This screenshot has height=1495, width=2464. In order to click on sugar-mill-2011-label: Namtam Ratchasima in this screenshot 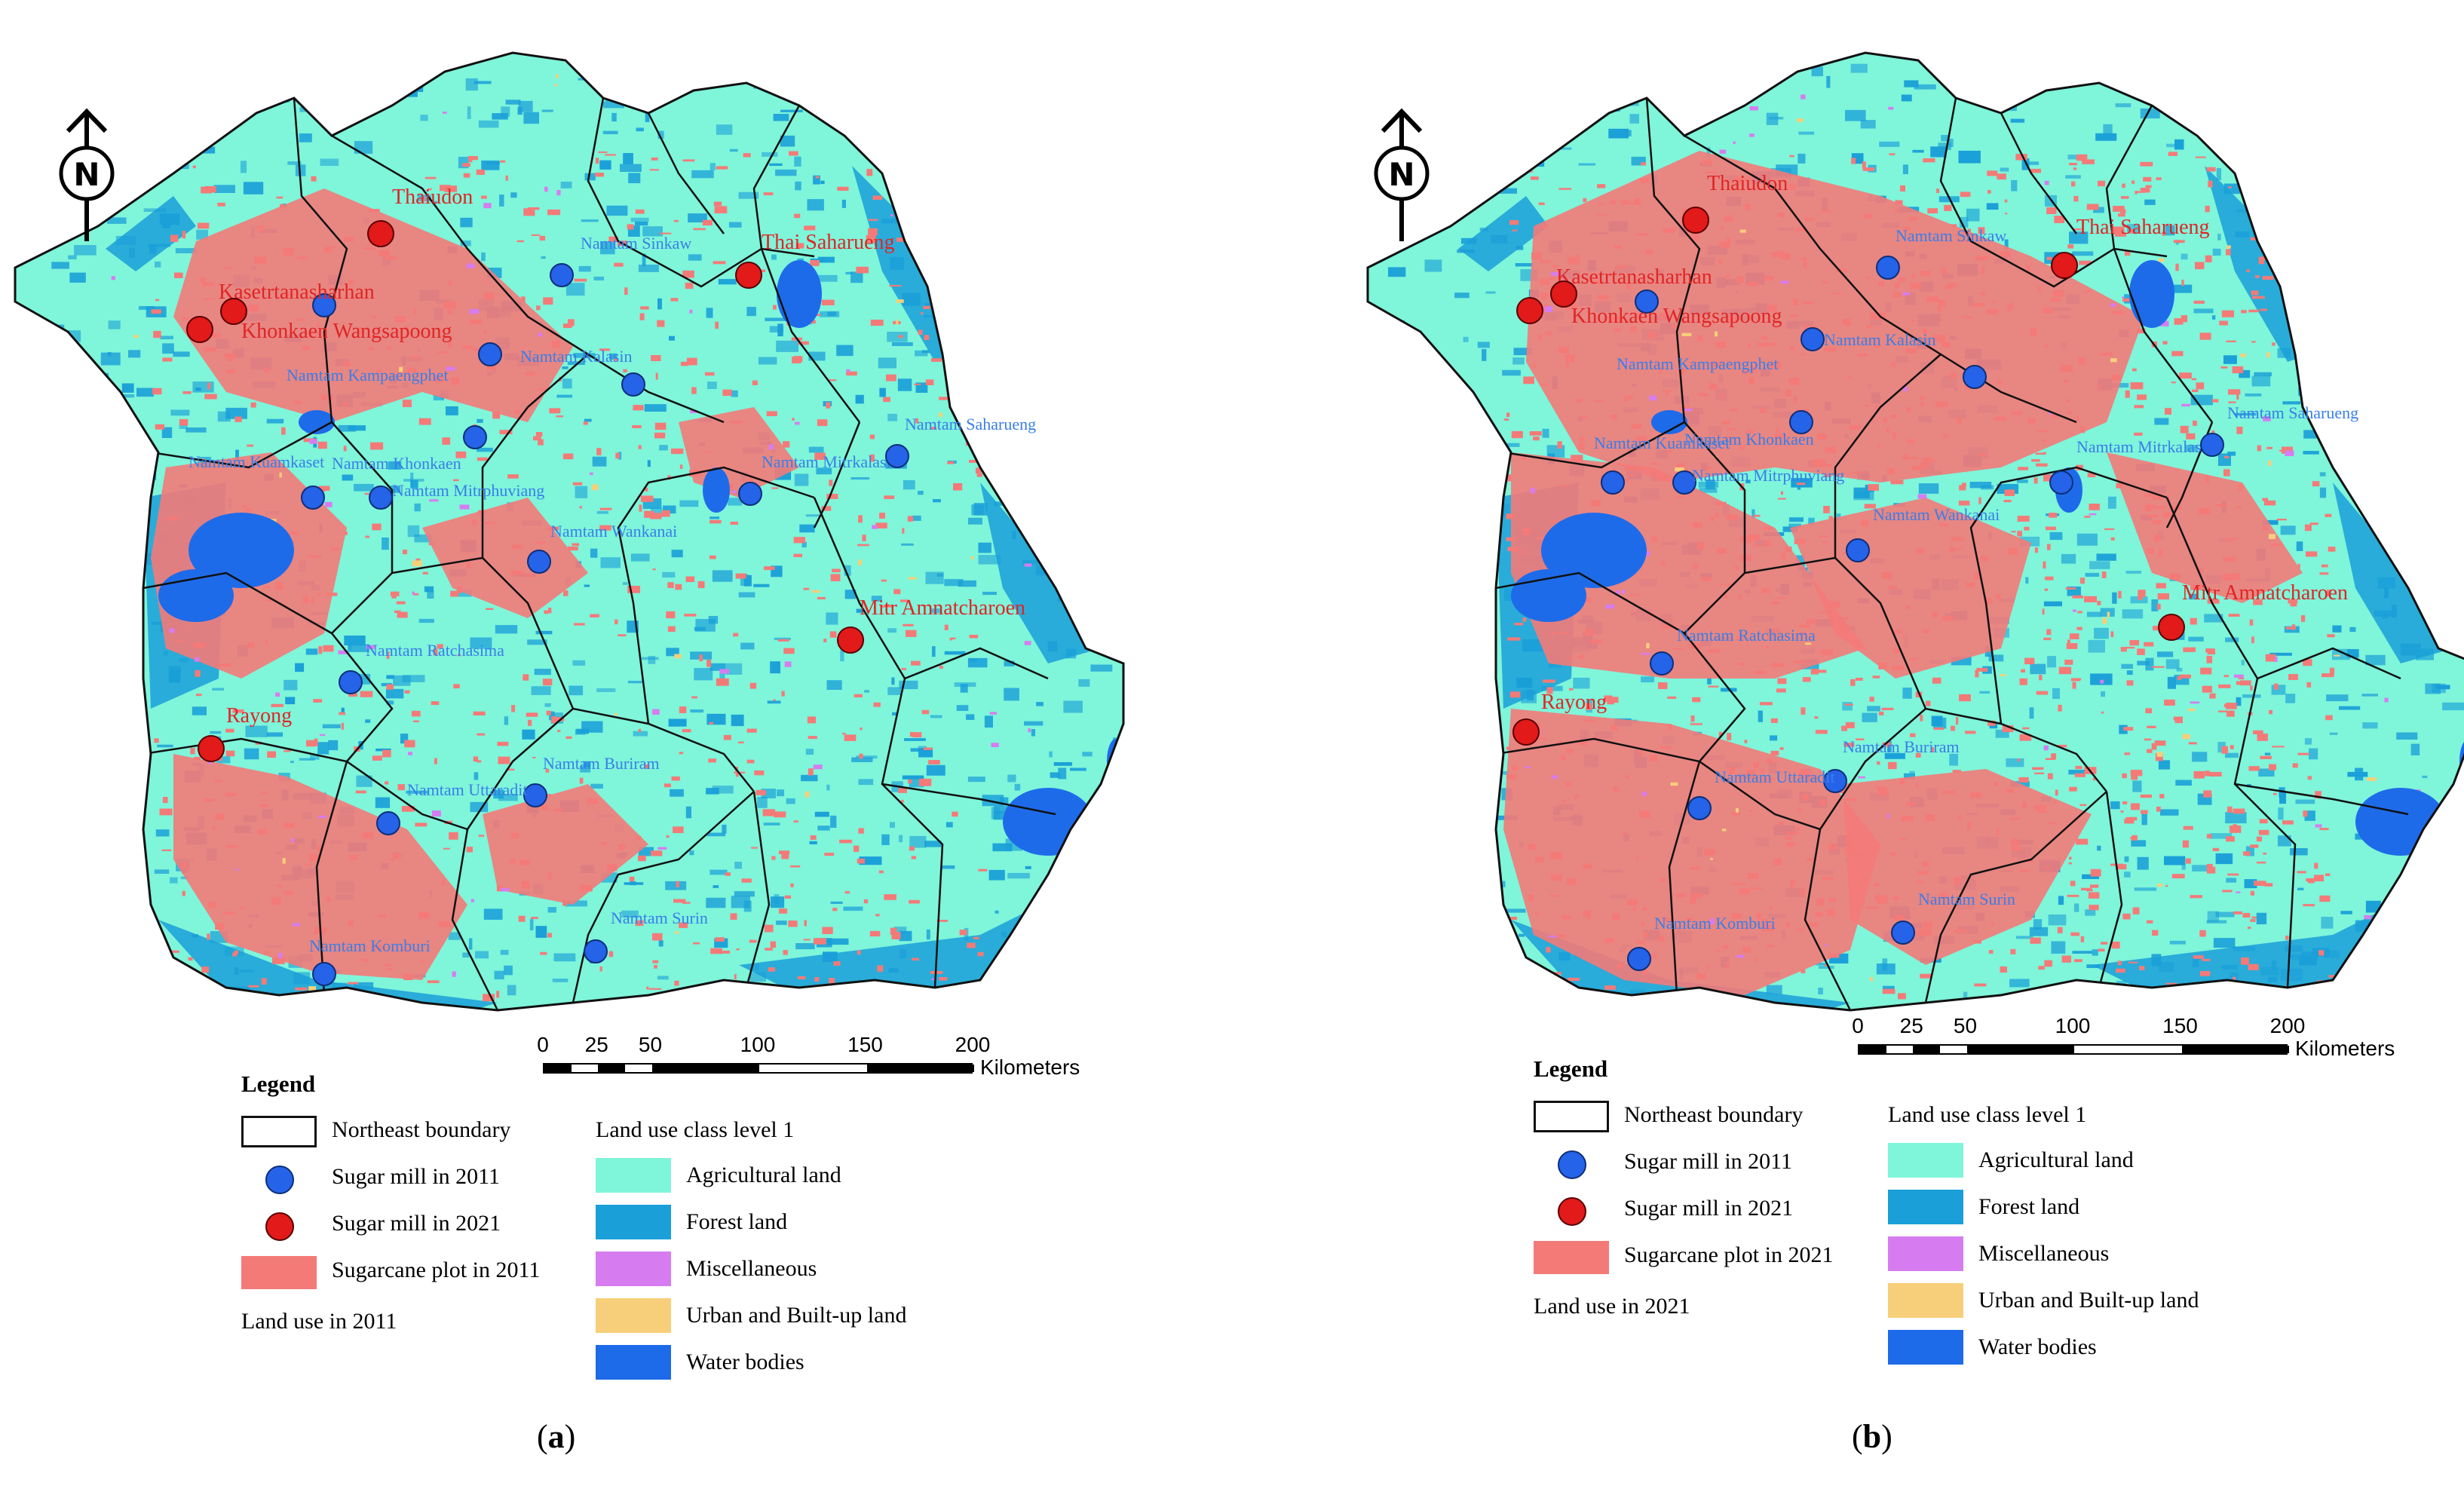, I will do `click(435, 650)`.